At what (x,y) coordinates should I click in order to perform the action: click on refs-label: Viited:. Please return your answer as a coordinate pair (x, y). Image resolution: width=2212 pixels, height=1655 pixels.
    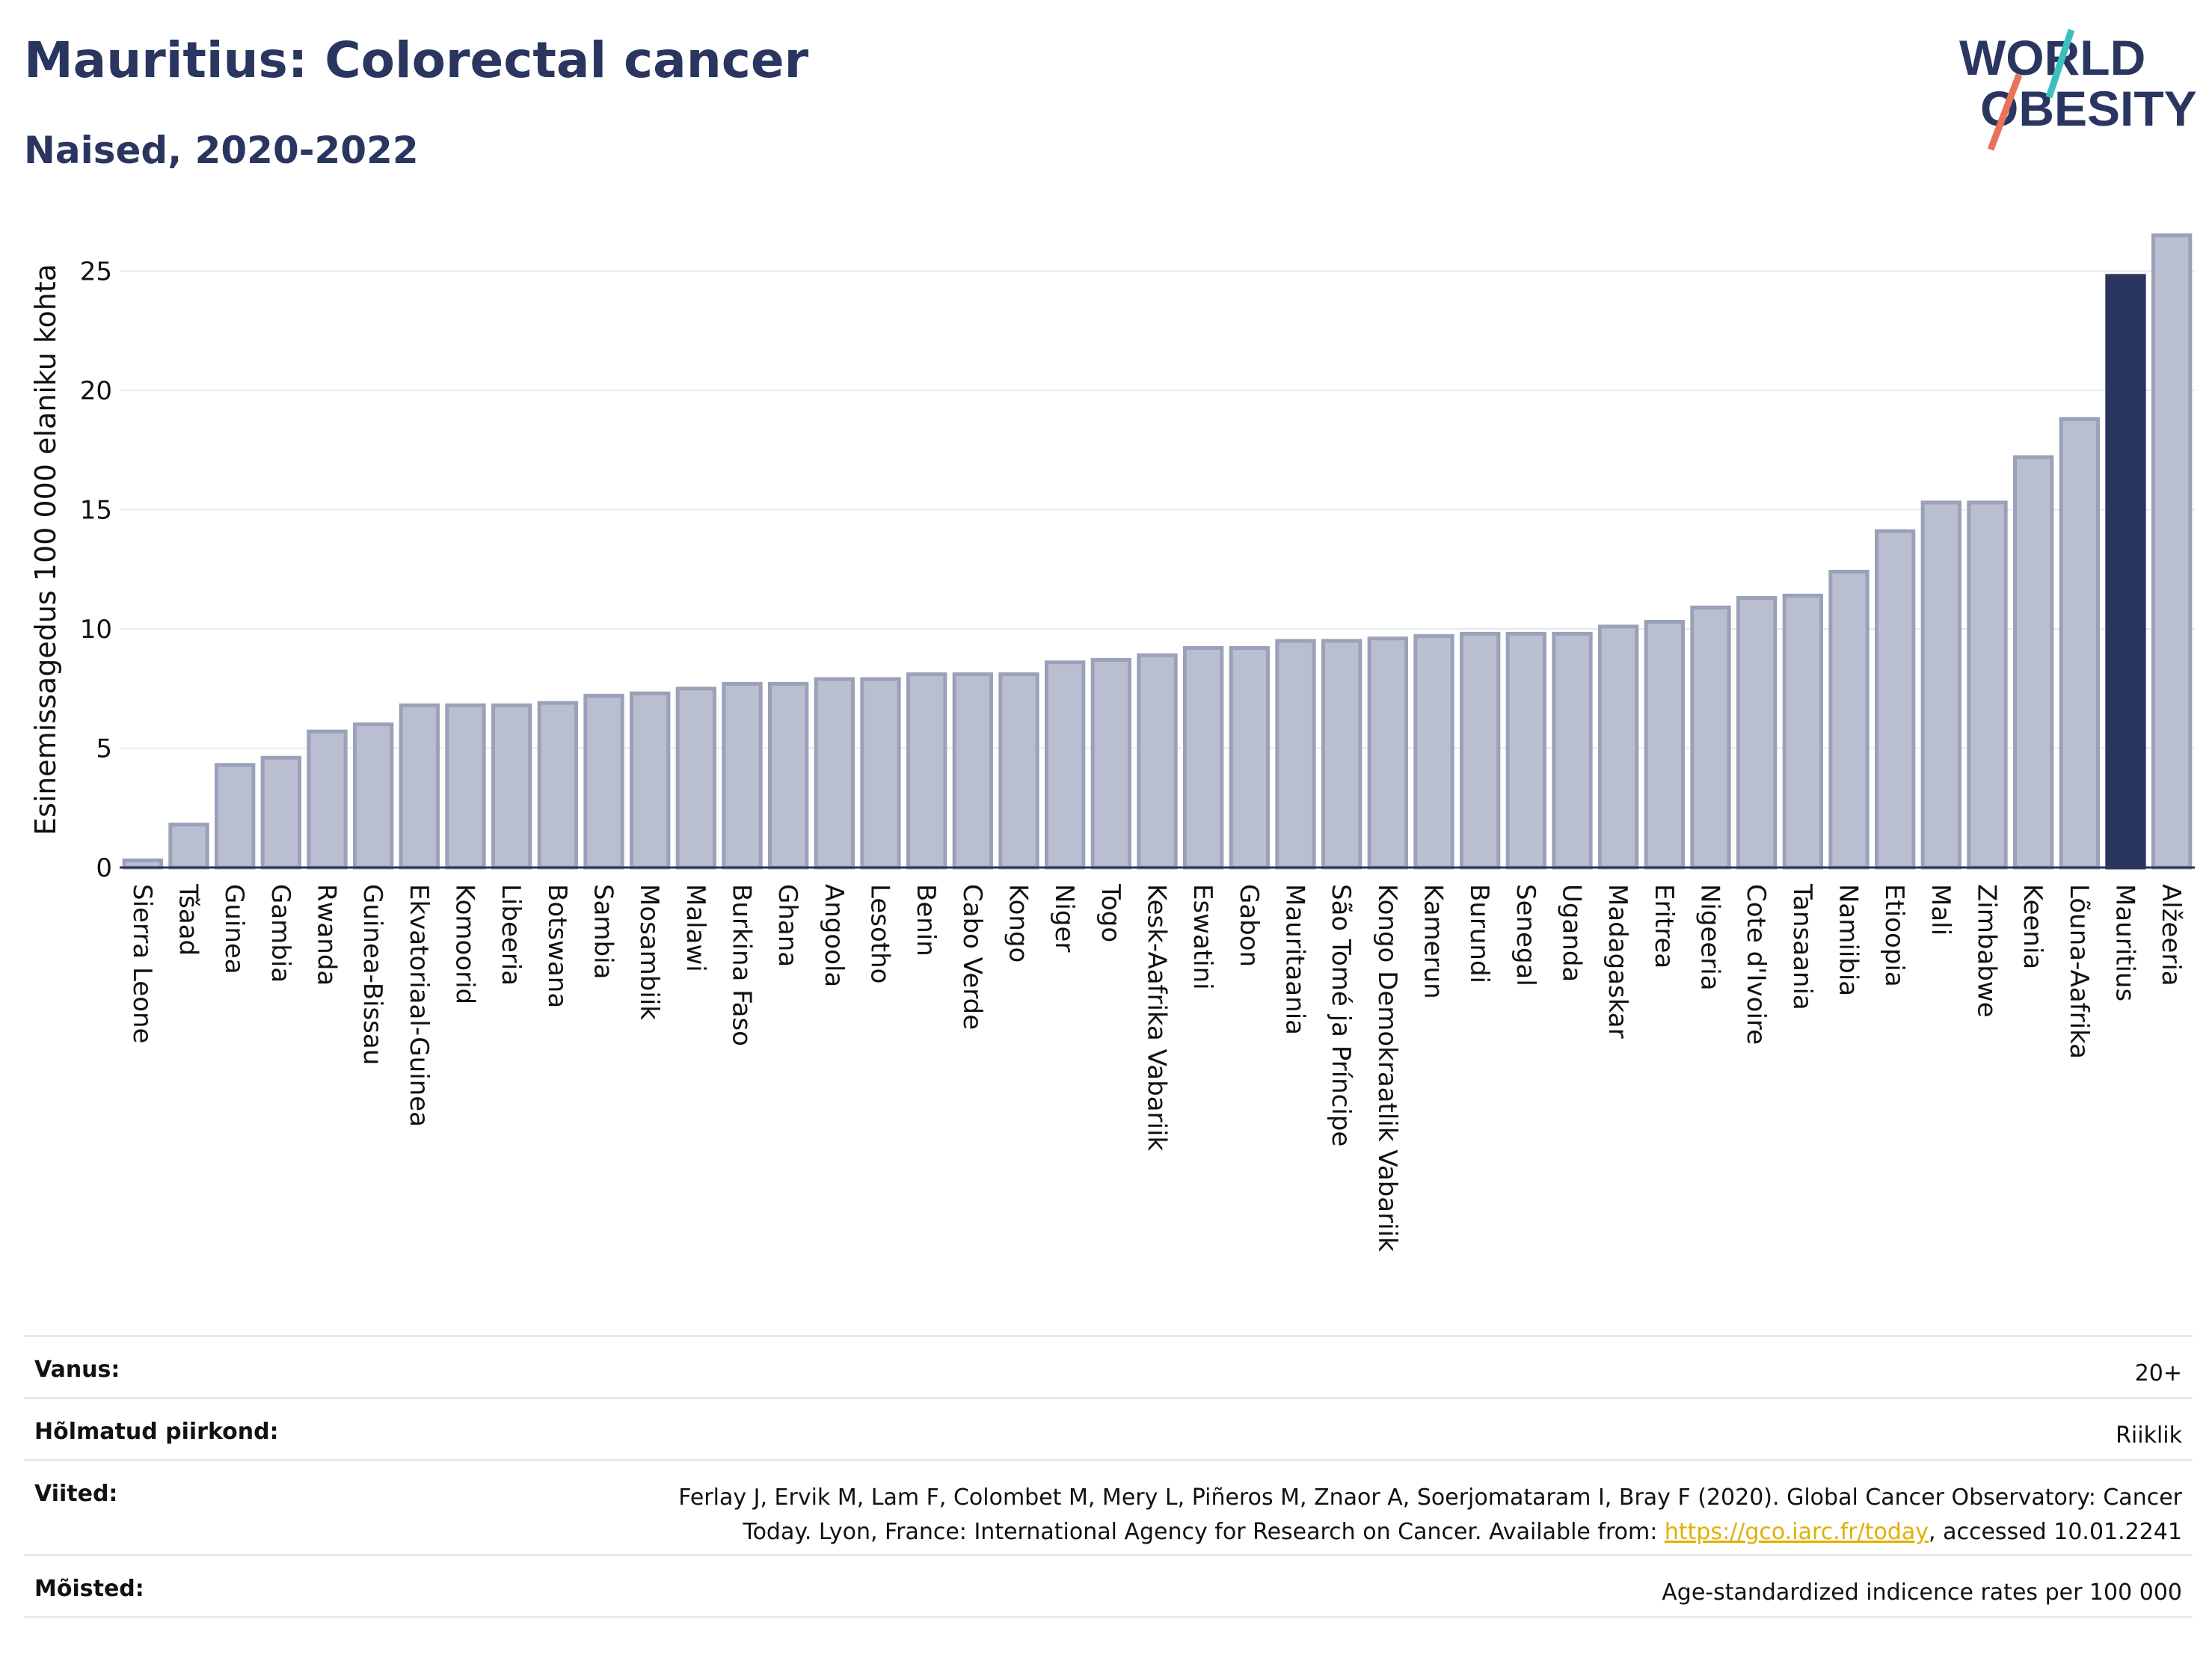
    Looking at the image, I should click on (76, 1494).